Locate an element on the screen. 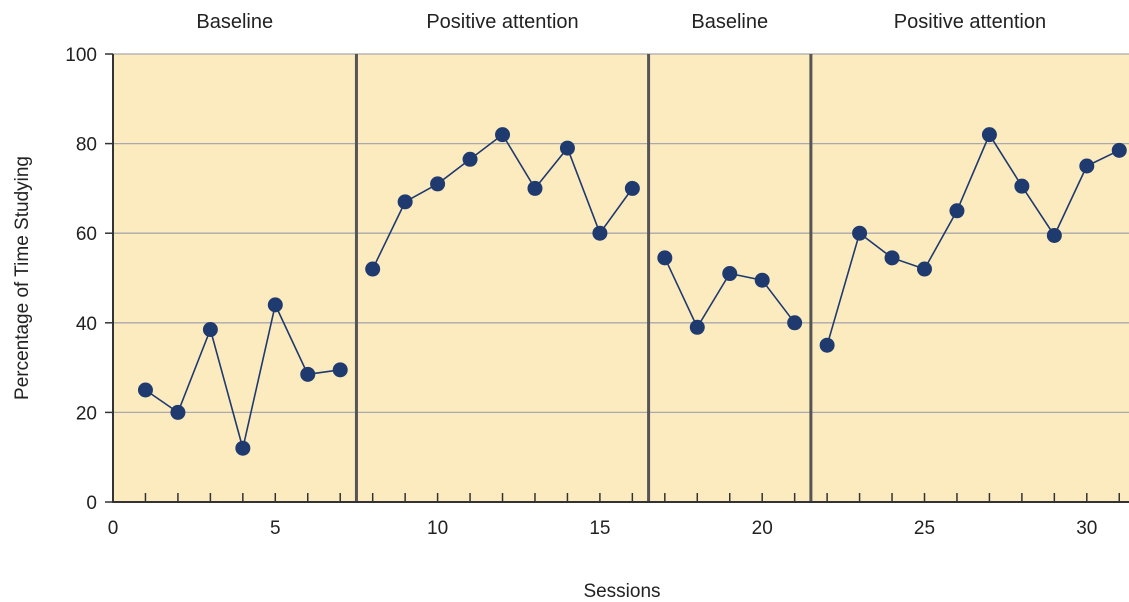 Image resolution: width=1129 pixels, height=602 pixels. x-tick-label-0: 0 is located at coordinates (113, 528).